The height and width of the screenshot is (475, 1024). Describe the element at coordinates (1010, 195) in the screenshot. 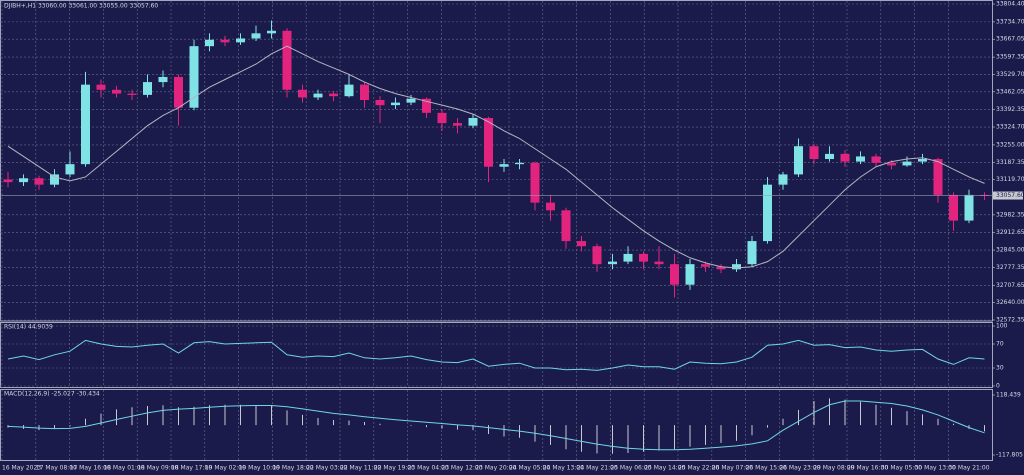

I see `last-price-label: 33057.60` at that location.